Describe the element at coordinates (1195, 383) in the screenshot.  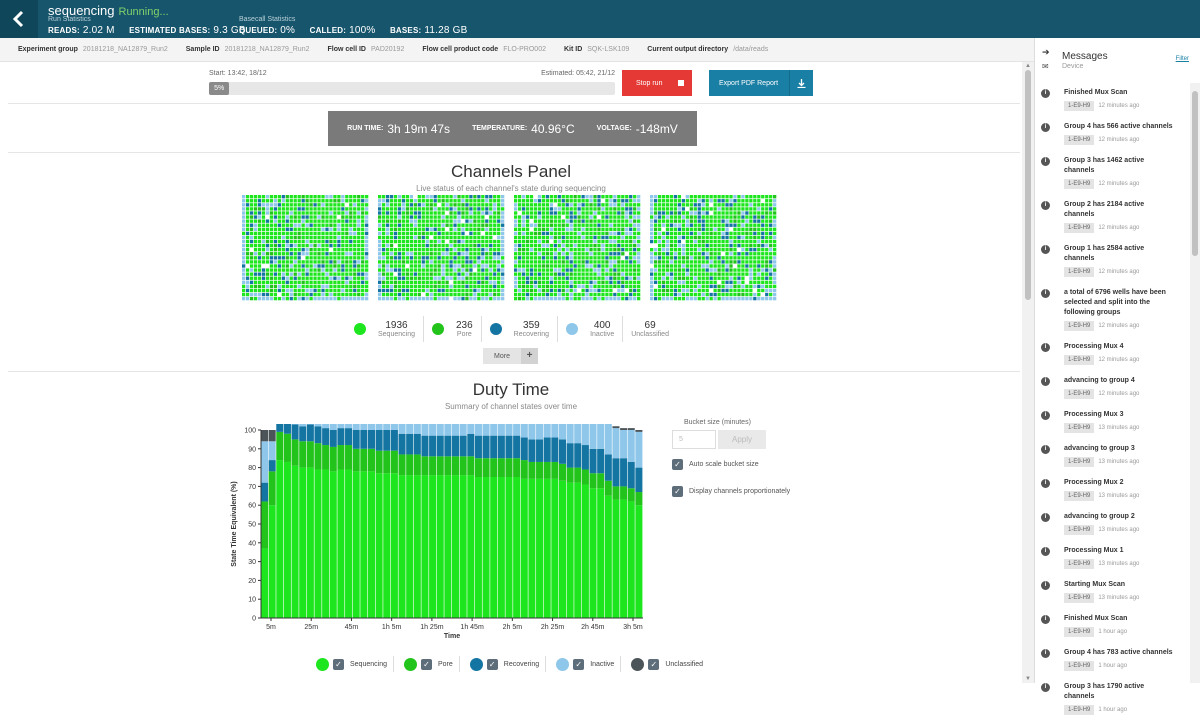
I see `messages-scrollbar` at that location.